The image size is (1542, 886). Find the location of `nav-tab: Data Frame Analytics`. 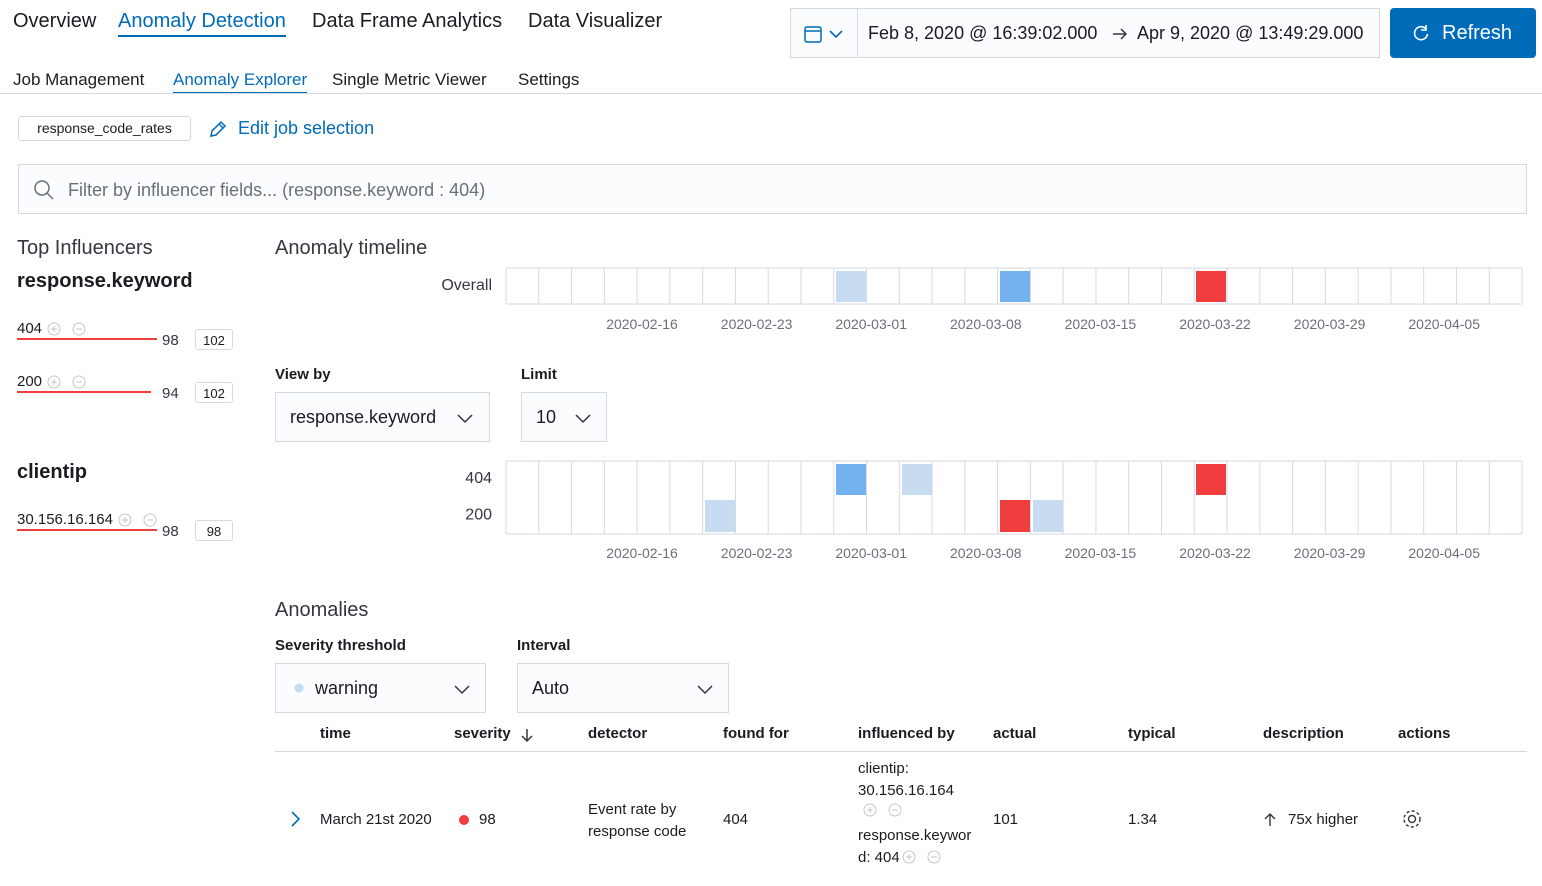

nav-tab: Data Frame Analytics is located at coordinates (407, 21).